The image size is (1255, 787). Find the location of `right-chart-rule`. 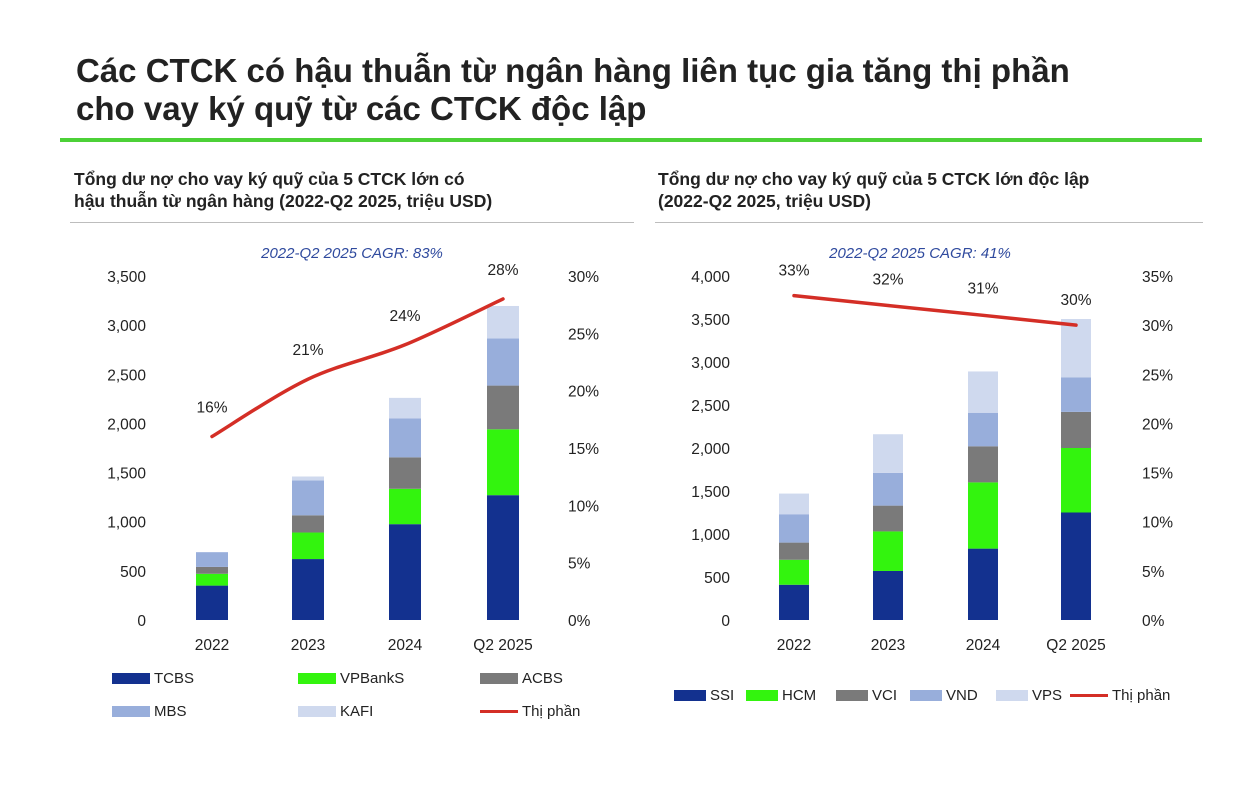

right-chart-rule is located at coordinates (929, 222).